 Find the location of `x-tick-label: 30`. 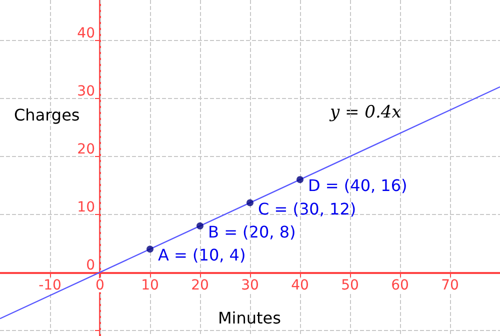

x-tick-label: 30 is located at coordinates (250, 285).